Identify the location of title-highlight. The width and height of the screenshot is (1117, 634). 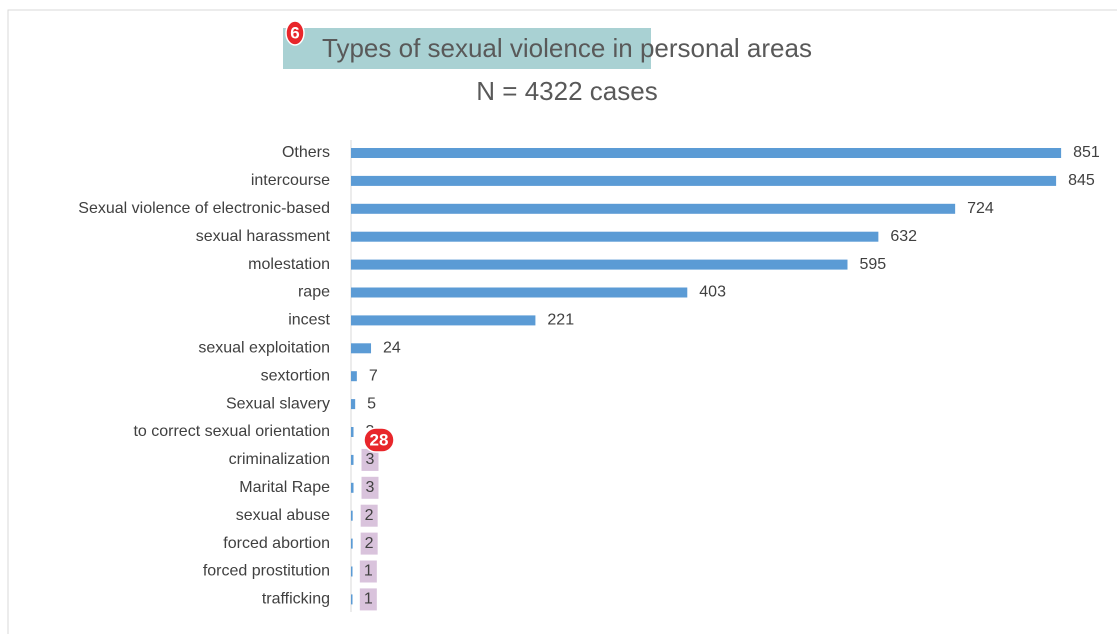
(467, 48).